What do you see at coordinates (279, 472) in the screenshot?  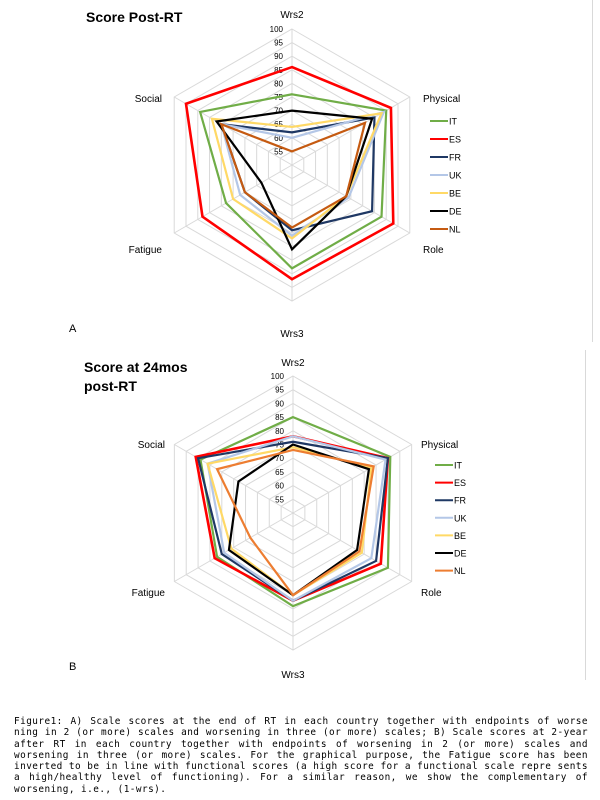 I see `tick-label: 65` at bounding box center [279, 472].